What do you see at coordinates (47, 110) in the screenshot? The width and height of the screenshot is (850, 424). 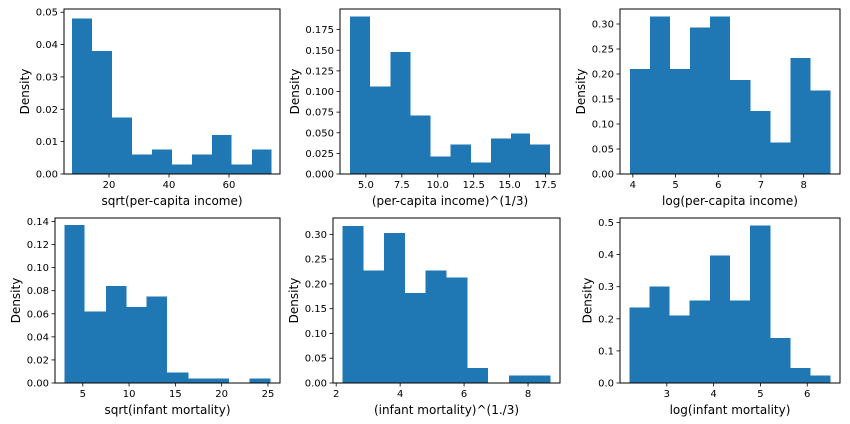 I see `y-tick-label: 0.02` at bounding box center [47, 110].